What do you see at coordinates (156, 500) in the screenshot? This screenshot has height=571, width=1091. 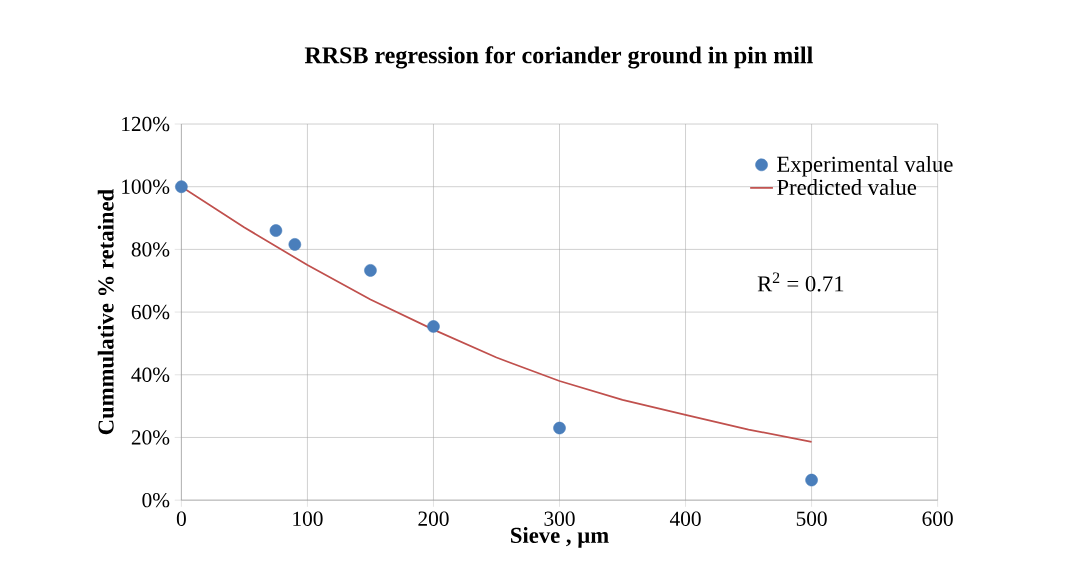 I see `y-tick-label: 0%` at bounding box center [156, 500].